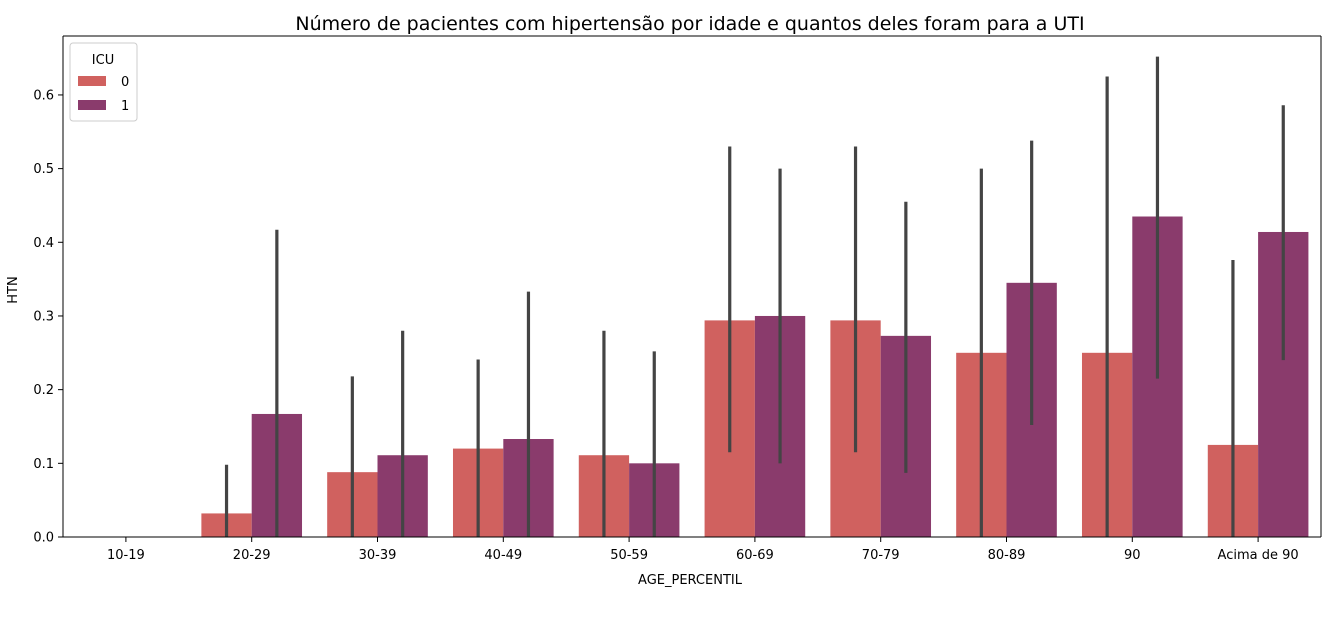  Describe the element at coordinates (103, 60) in the screenshot. I see `legend-title: ICU` at that location.